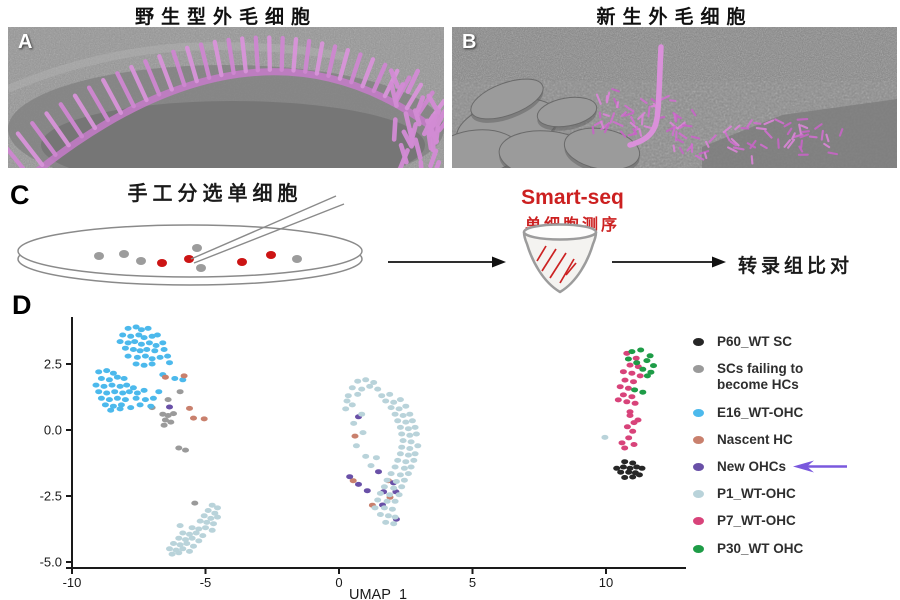 This screenshot has width=900, height=600. What do you see at coordinates (267, 229) in the screenshot?
I see `pipette-icon` at bounding box center [267, 229].